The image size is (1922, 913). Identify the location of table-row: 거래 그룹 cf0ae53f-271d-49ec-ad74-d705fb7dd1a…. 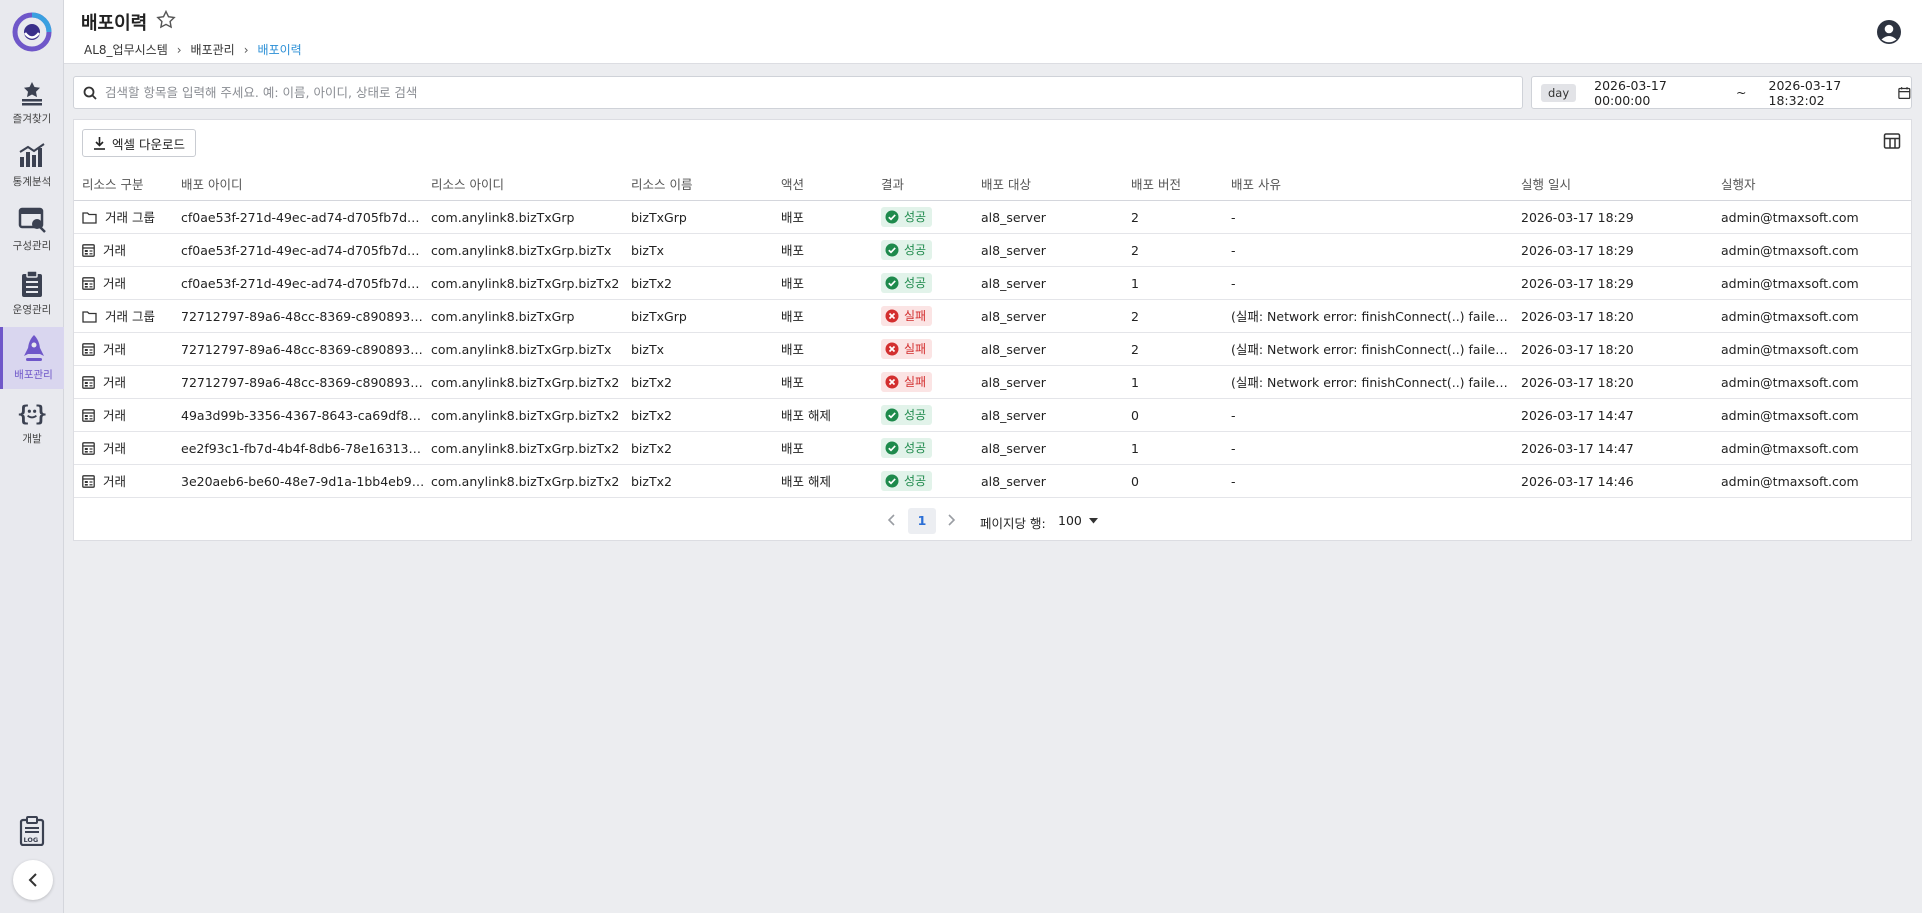
(992, 217).